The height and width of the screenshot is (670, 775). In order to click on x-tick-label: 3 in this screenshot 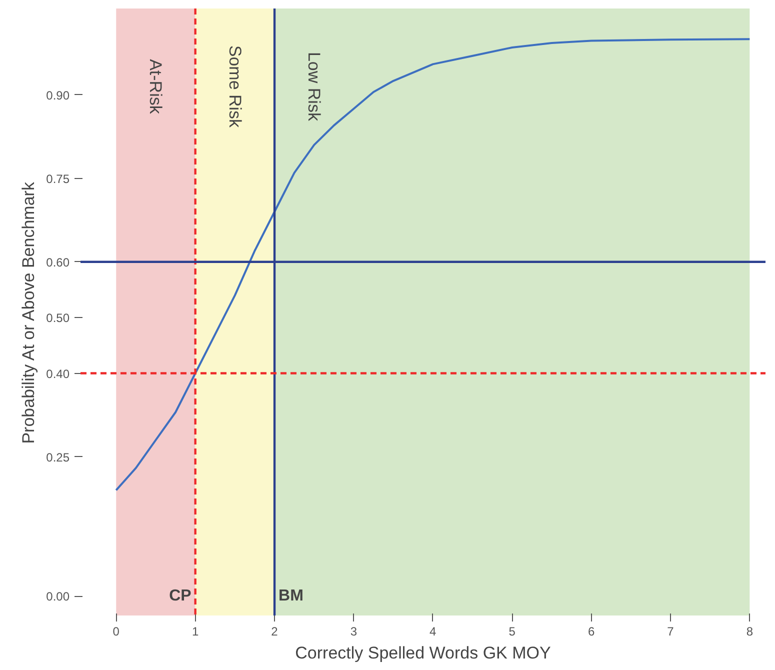, I will do `click(354, 631)`.